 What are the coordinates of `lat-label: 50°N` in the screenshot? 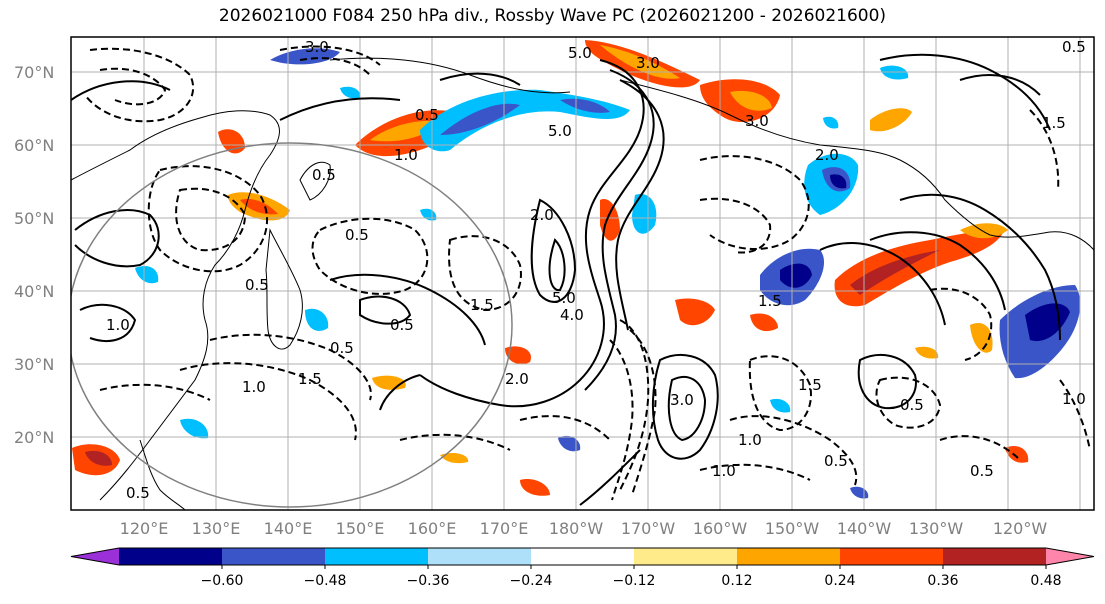 It's located at (34, 218).